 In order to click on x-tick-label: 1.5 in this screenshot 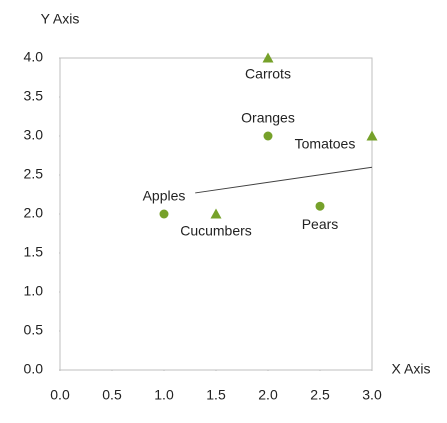, I will do `click(216, 395)`.